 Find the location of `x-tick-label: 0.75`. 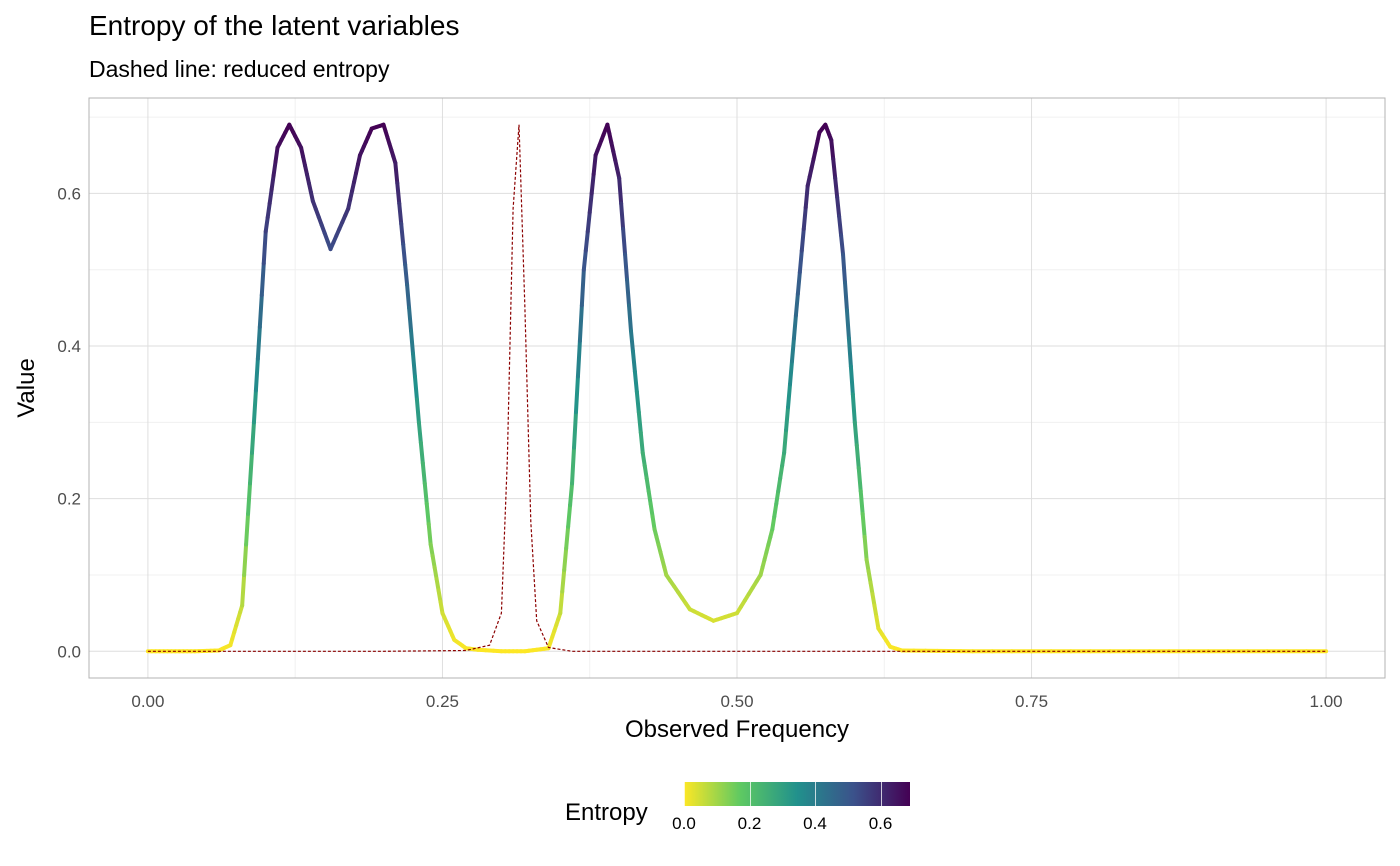

x-tick-label: 0.75 is located at coordinates (1031, 701).